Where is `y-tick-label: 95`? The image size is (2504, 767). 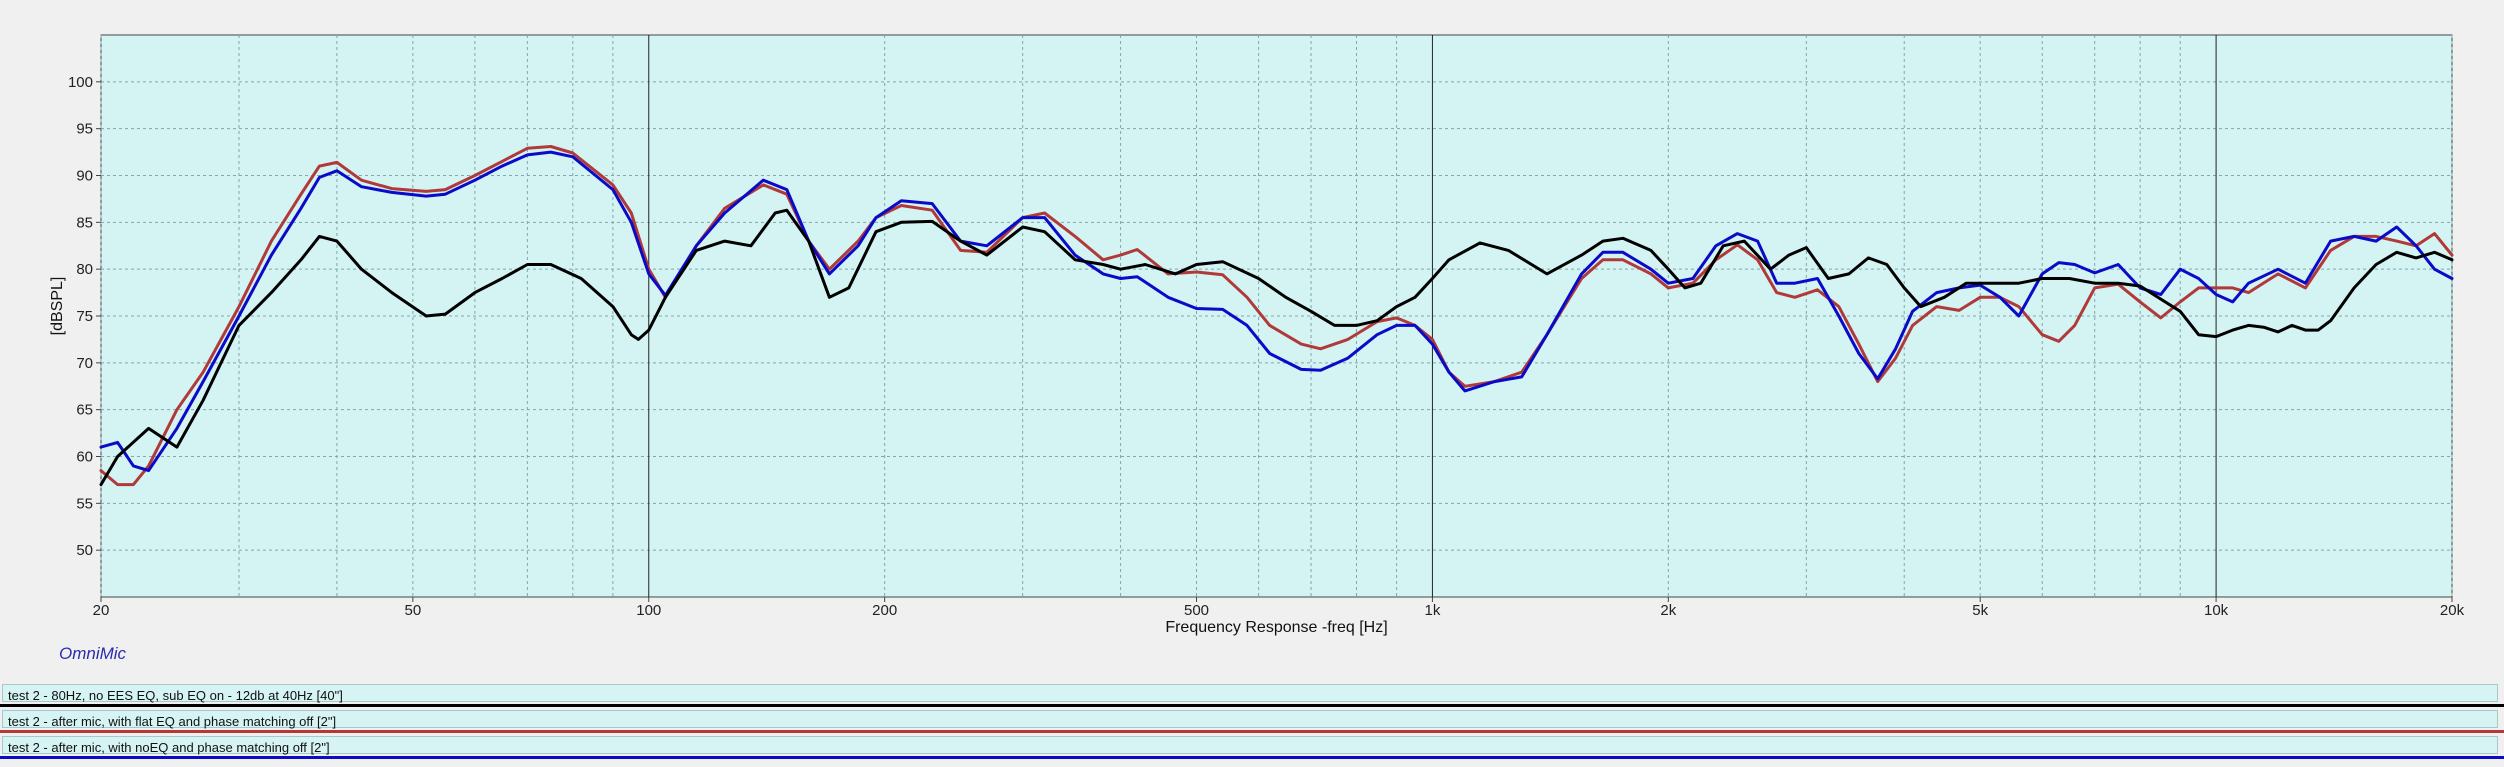
y-tick-label: 95 is located at coordinates (84, 129).